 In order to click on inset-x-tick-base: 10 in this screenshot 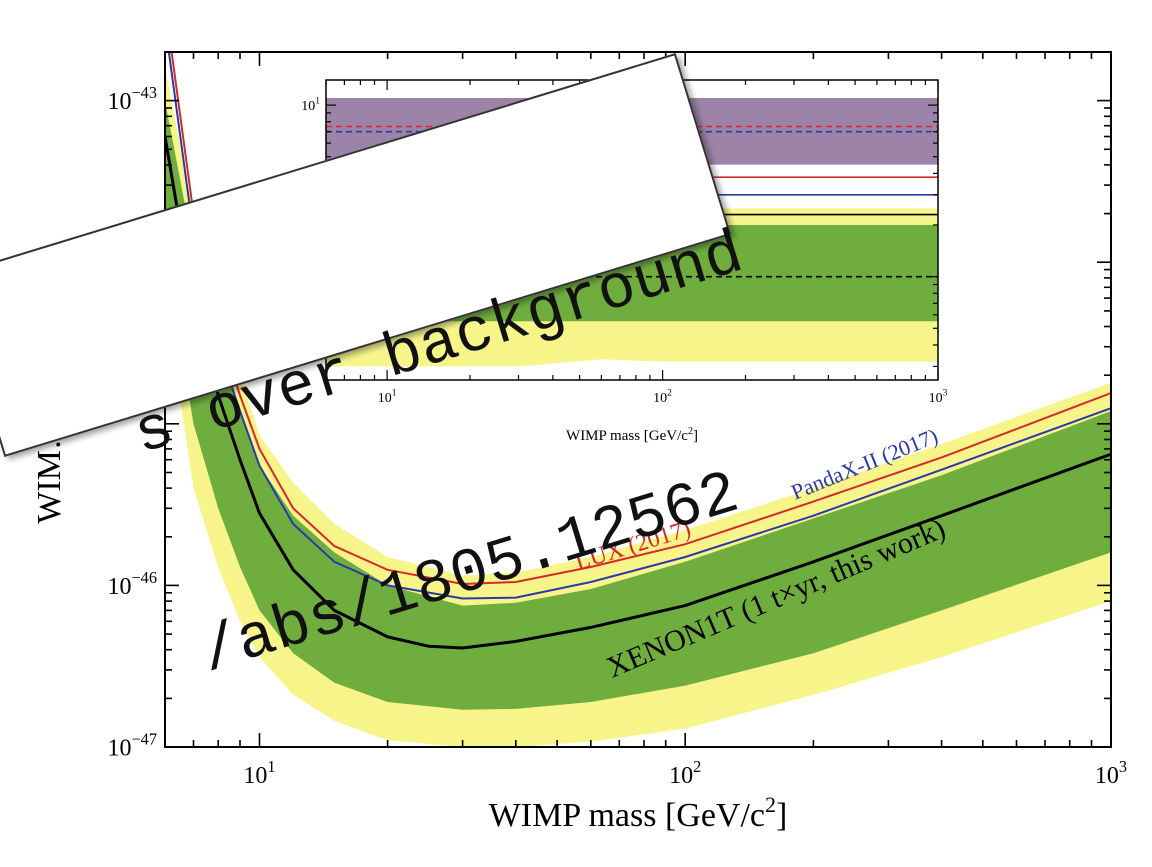, I will do `click(936, 398)`.